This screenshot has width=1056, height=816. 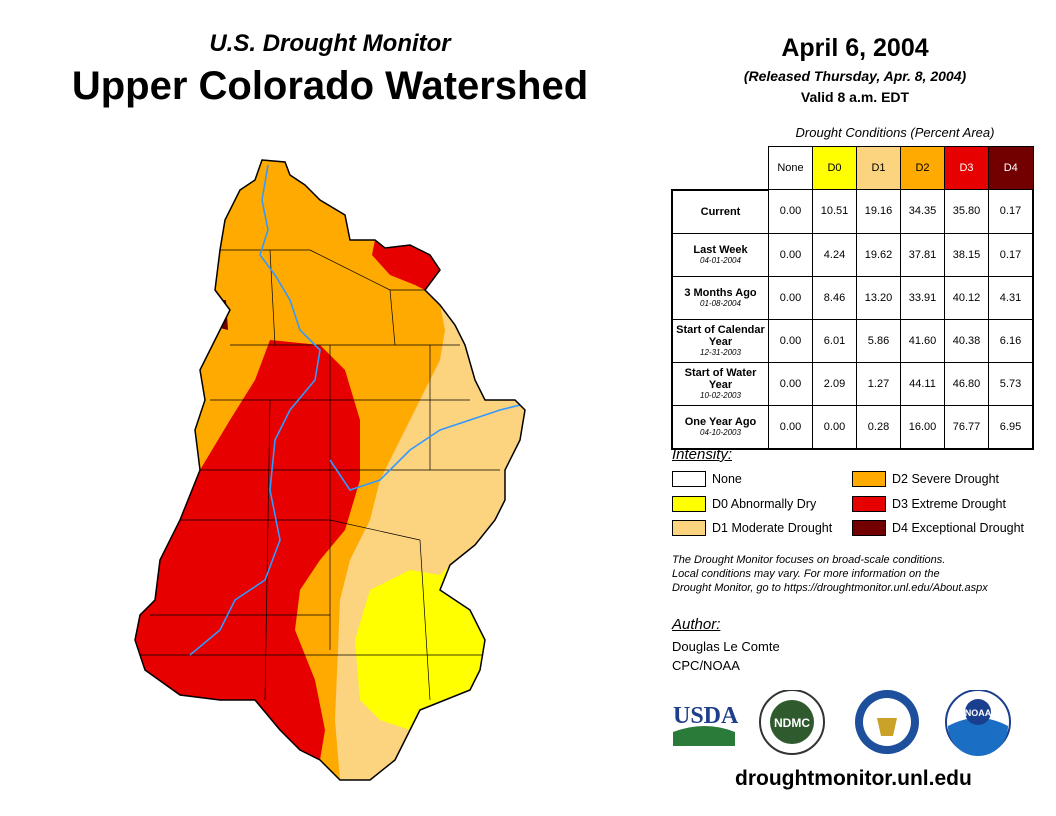 What do you see at coordinates (696, 624) in the screenshot?
I see `author-heading: Author:` at bounding box center [696, 624].